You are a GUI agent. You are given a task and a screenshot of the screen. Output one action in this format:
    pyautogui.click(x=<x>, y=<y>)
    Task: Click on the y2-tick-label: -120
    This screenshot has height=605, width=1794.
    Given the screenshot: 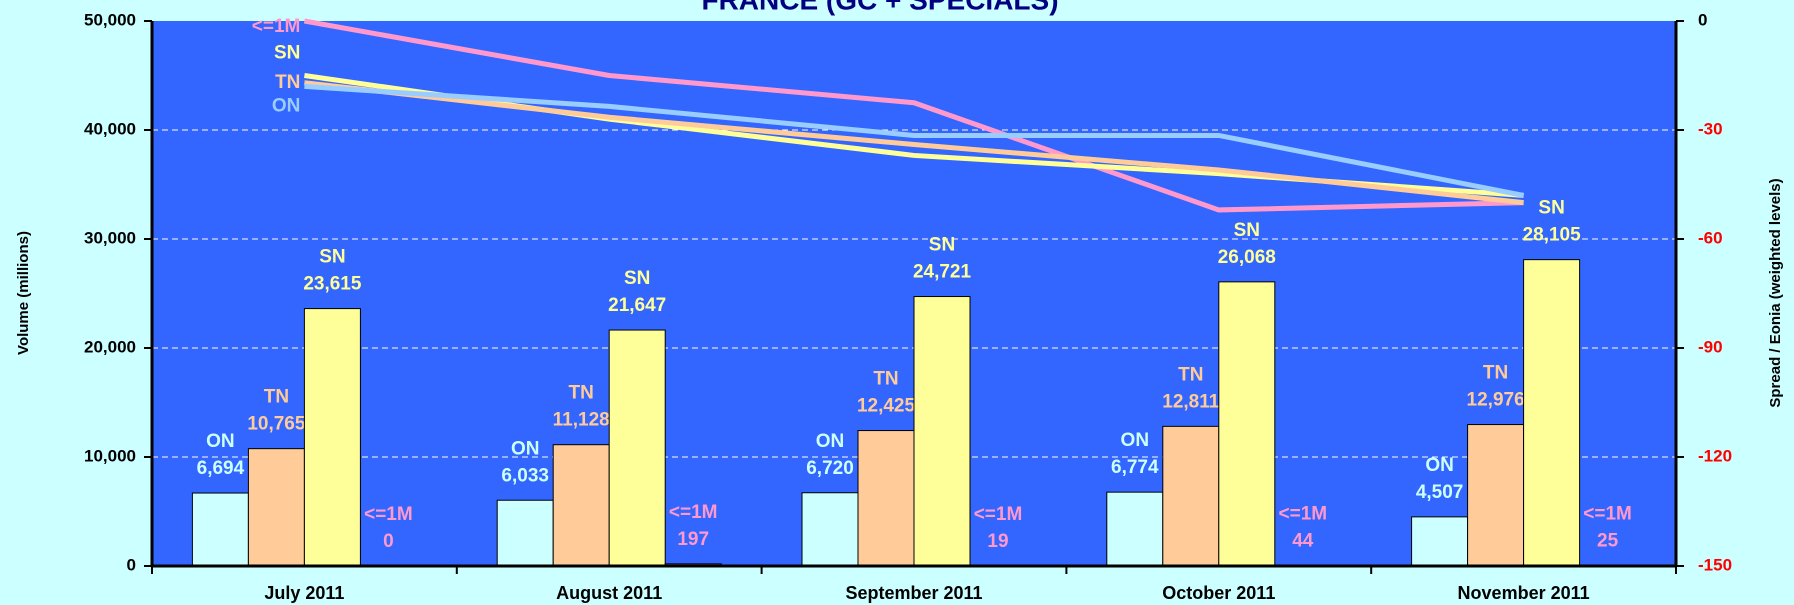 What is the action you would take?
    pyautogui.click(x=1715, y=455)
    